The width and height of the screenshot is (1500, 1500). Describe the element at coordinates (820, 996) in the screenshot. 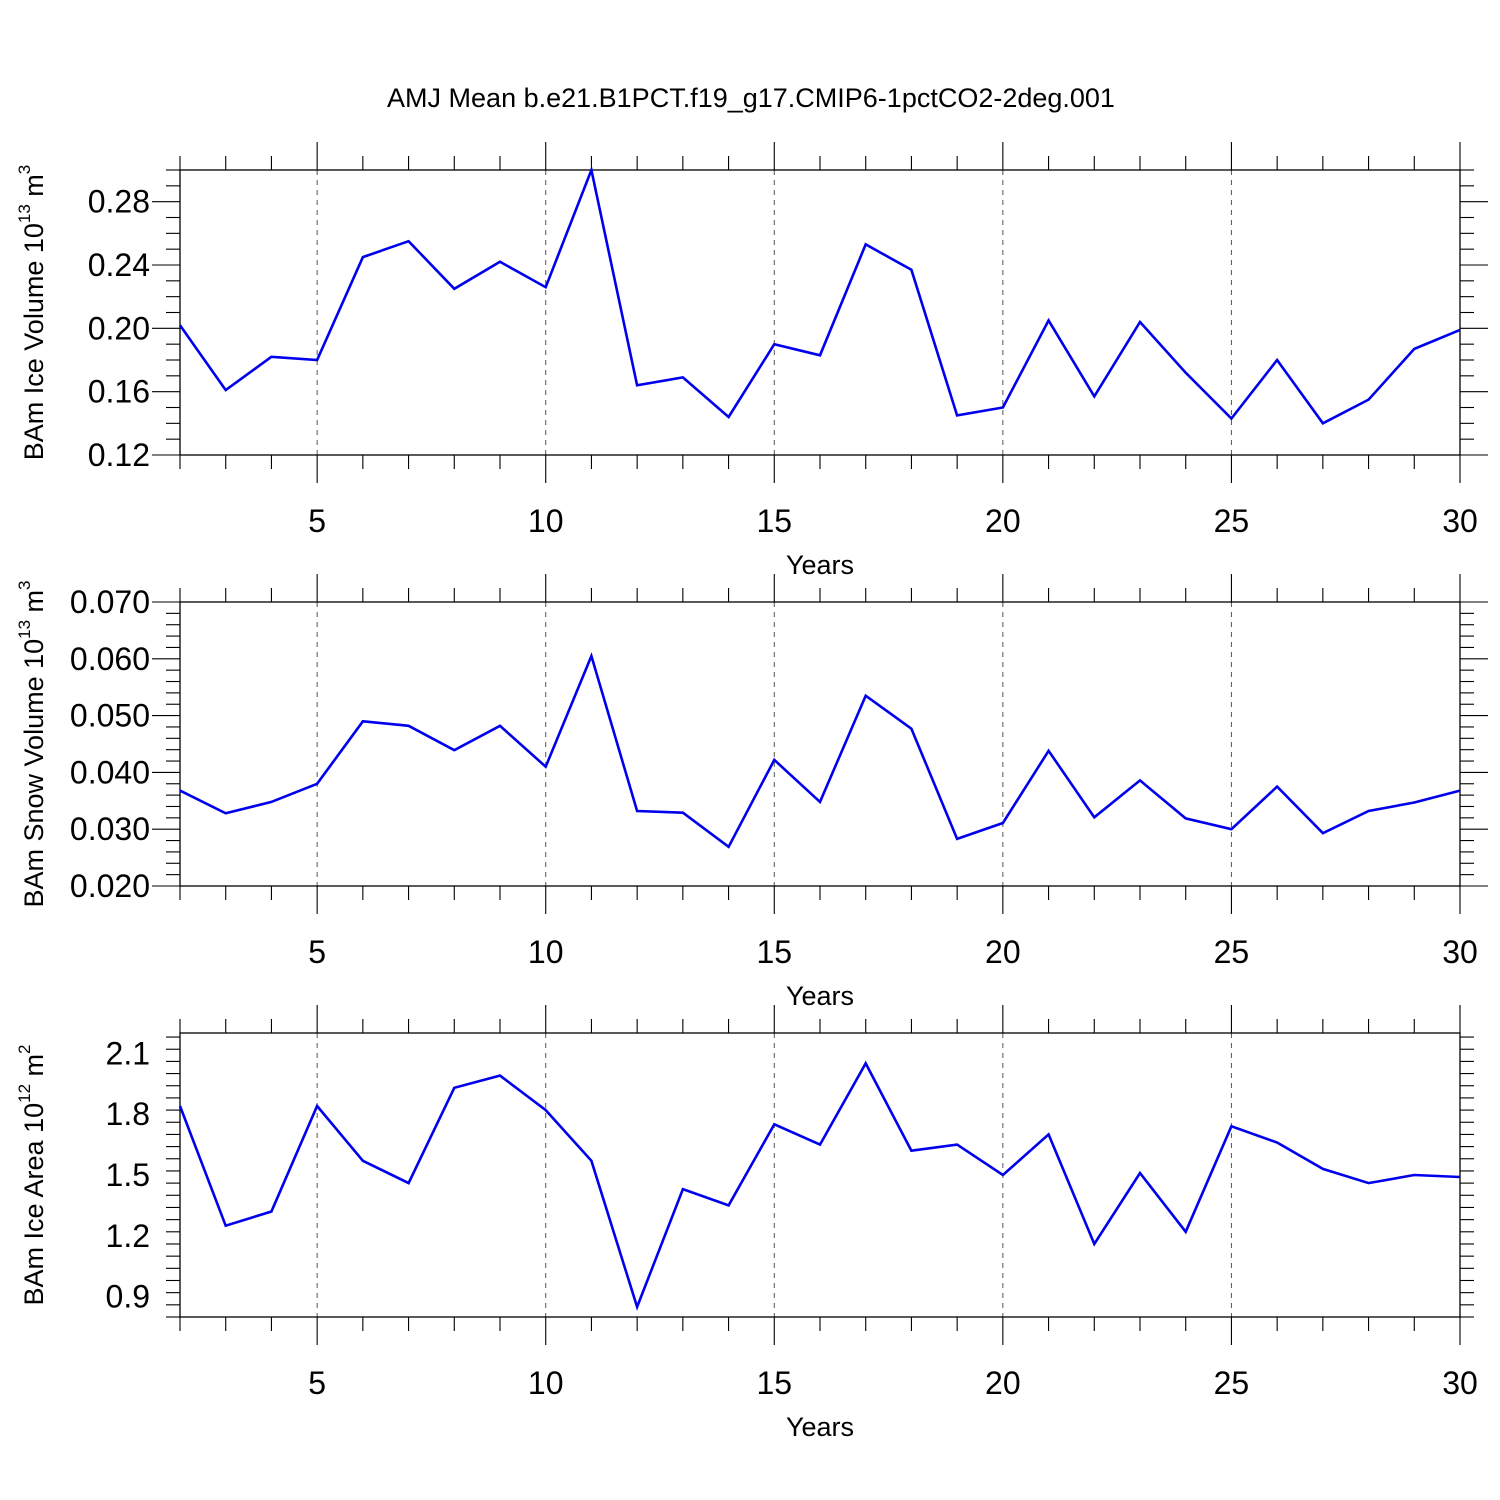

I see `snow-volume-x-axis-title: Years` at that location.